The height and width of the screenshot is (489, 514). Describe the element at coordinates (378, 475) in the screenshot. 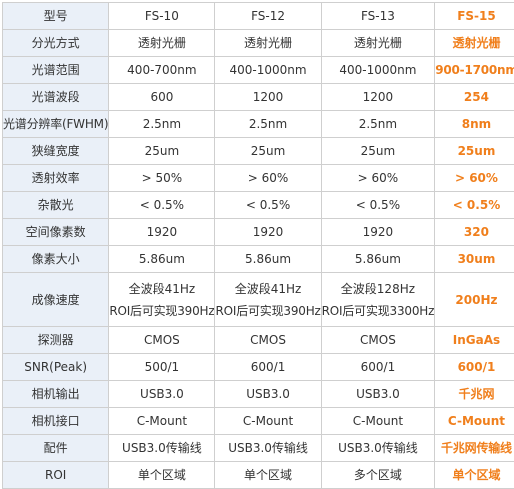

I see `table-cell: 多个区域` at that location.